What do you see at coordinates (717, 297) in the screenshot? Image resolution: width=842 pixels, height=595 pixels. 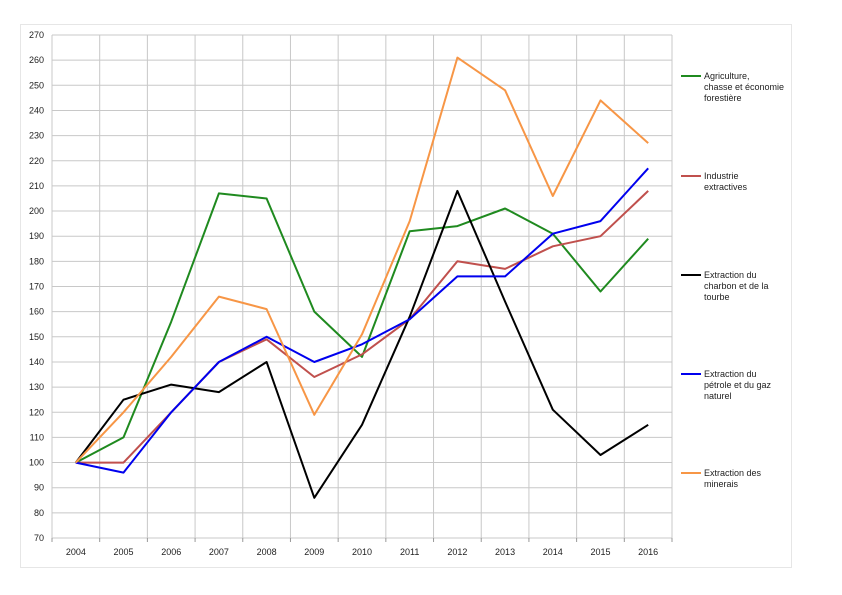 I see `legend-label: tourbe` at bounding box center [717, 297].